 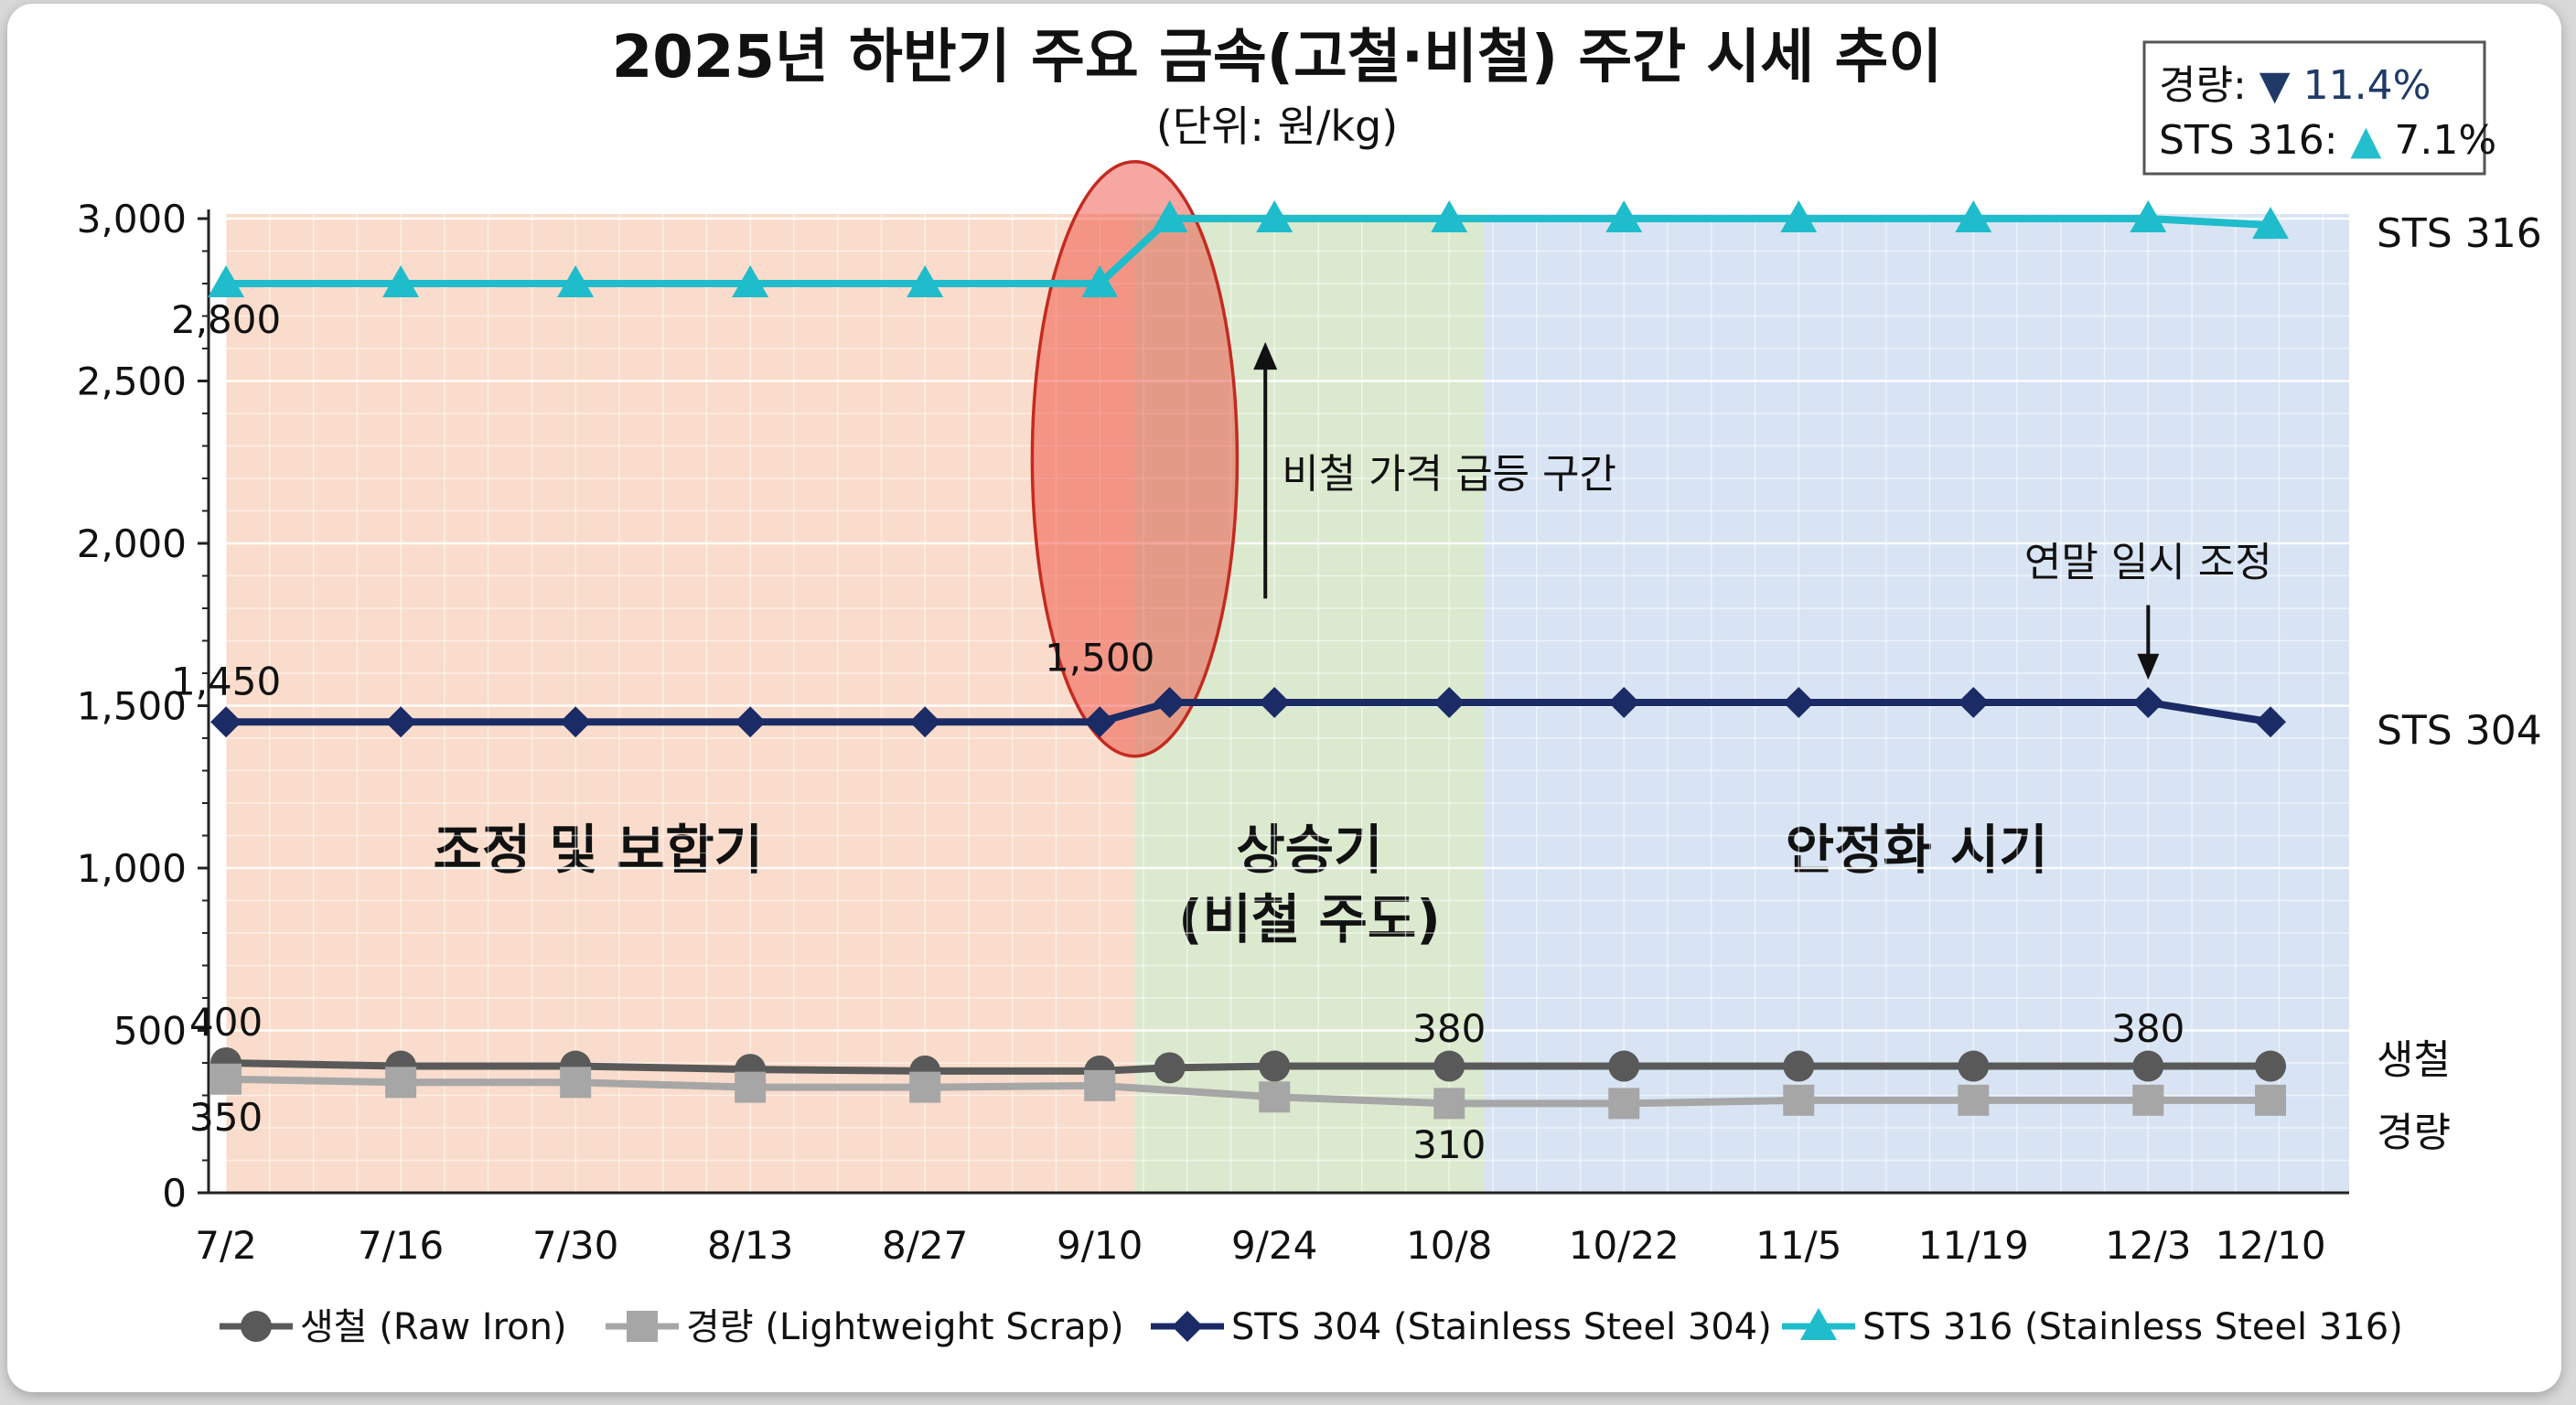 What do you see at coordinates (1974, 1245) in the screenshot?
I see `x-tick-label: 11/19` at bounding box center [1974, 1245].